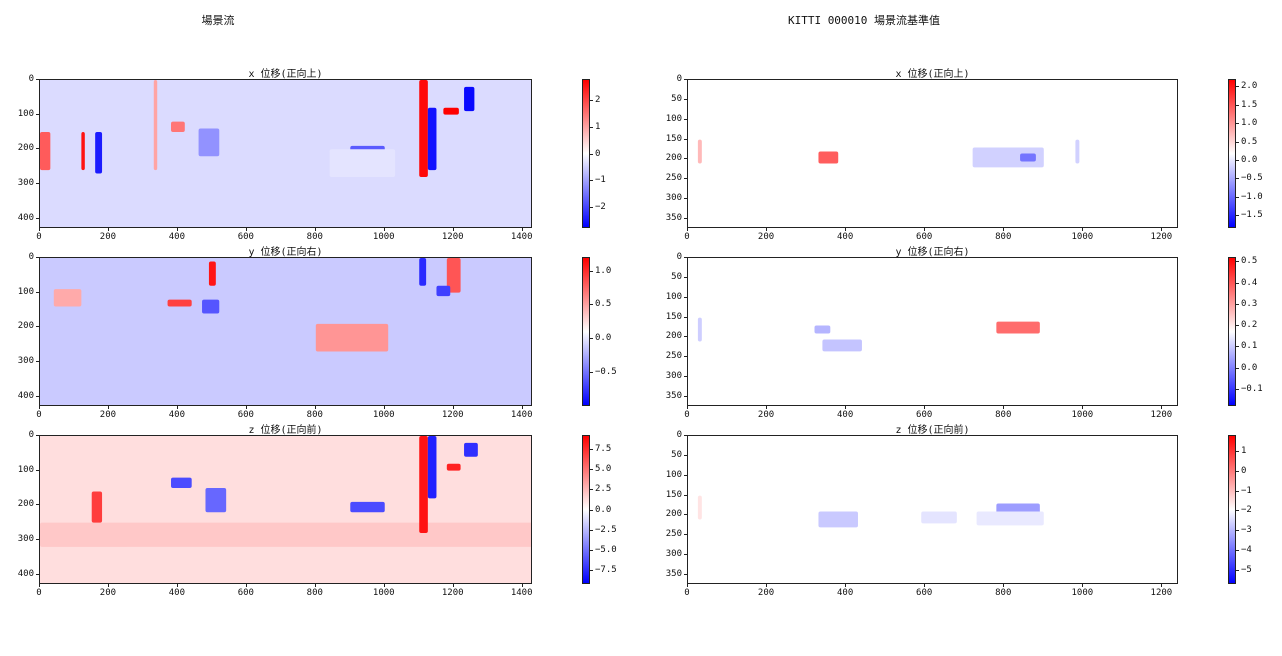  I want to click on colorbar-tick-label: 5.0, so click(603, 469).